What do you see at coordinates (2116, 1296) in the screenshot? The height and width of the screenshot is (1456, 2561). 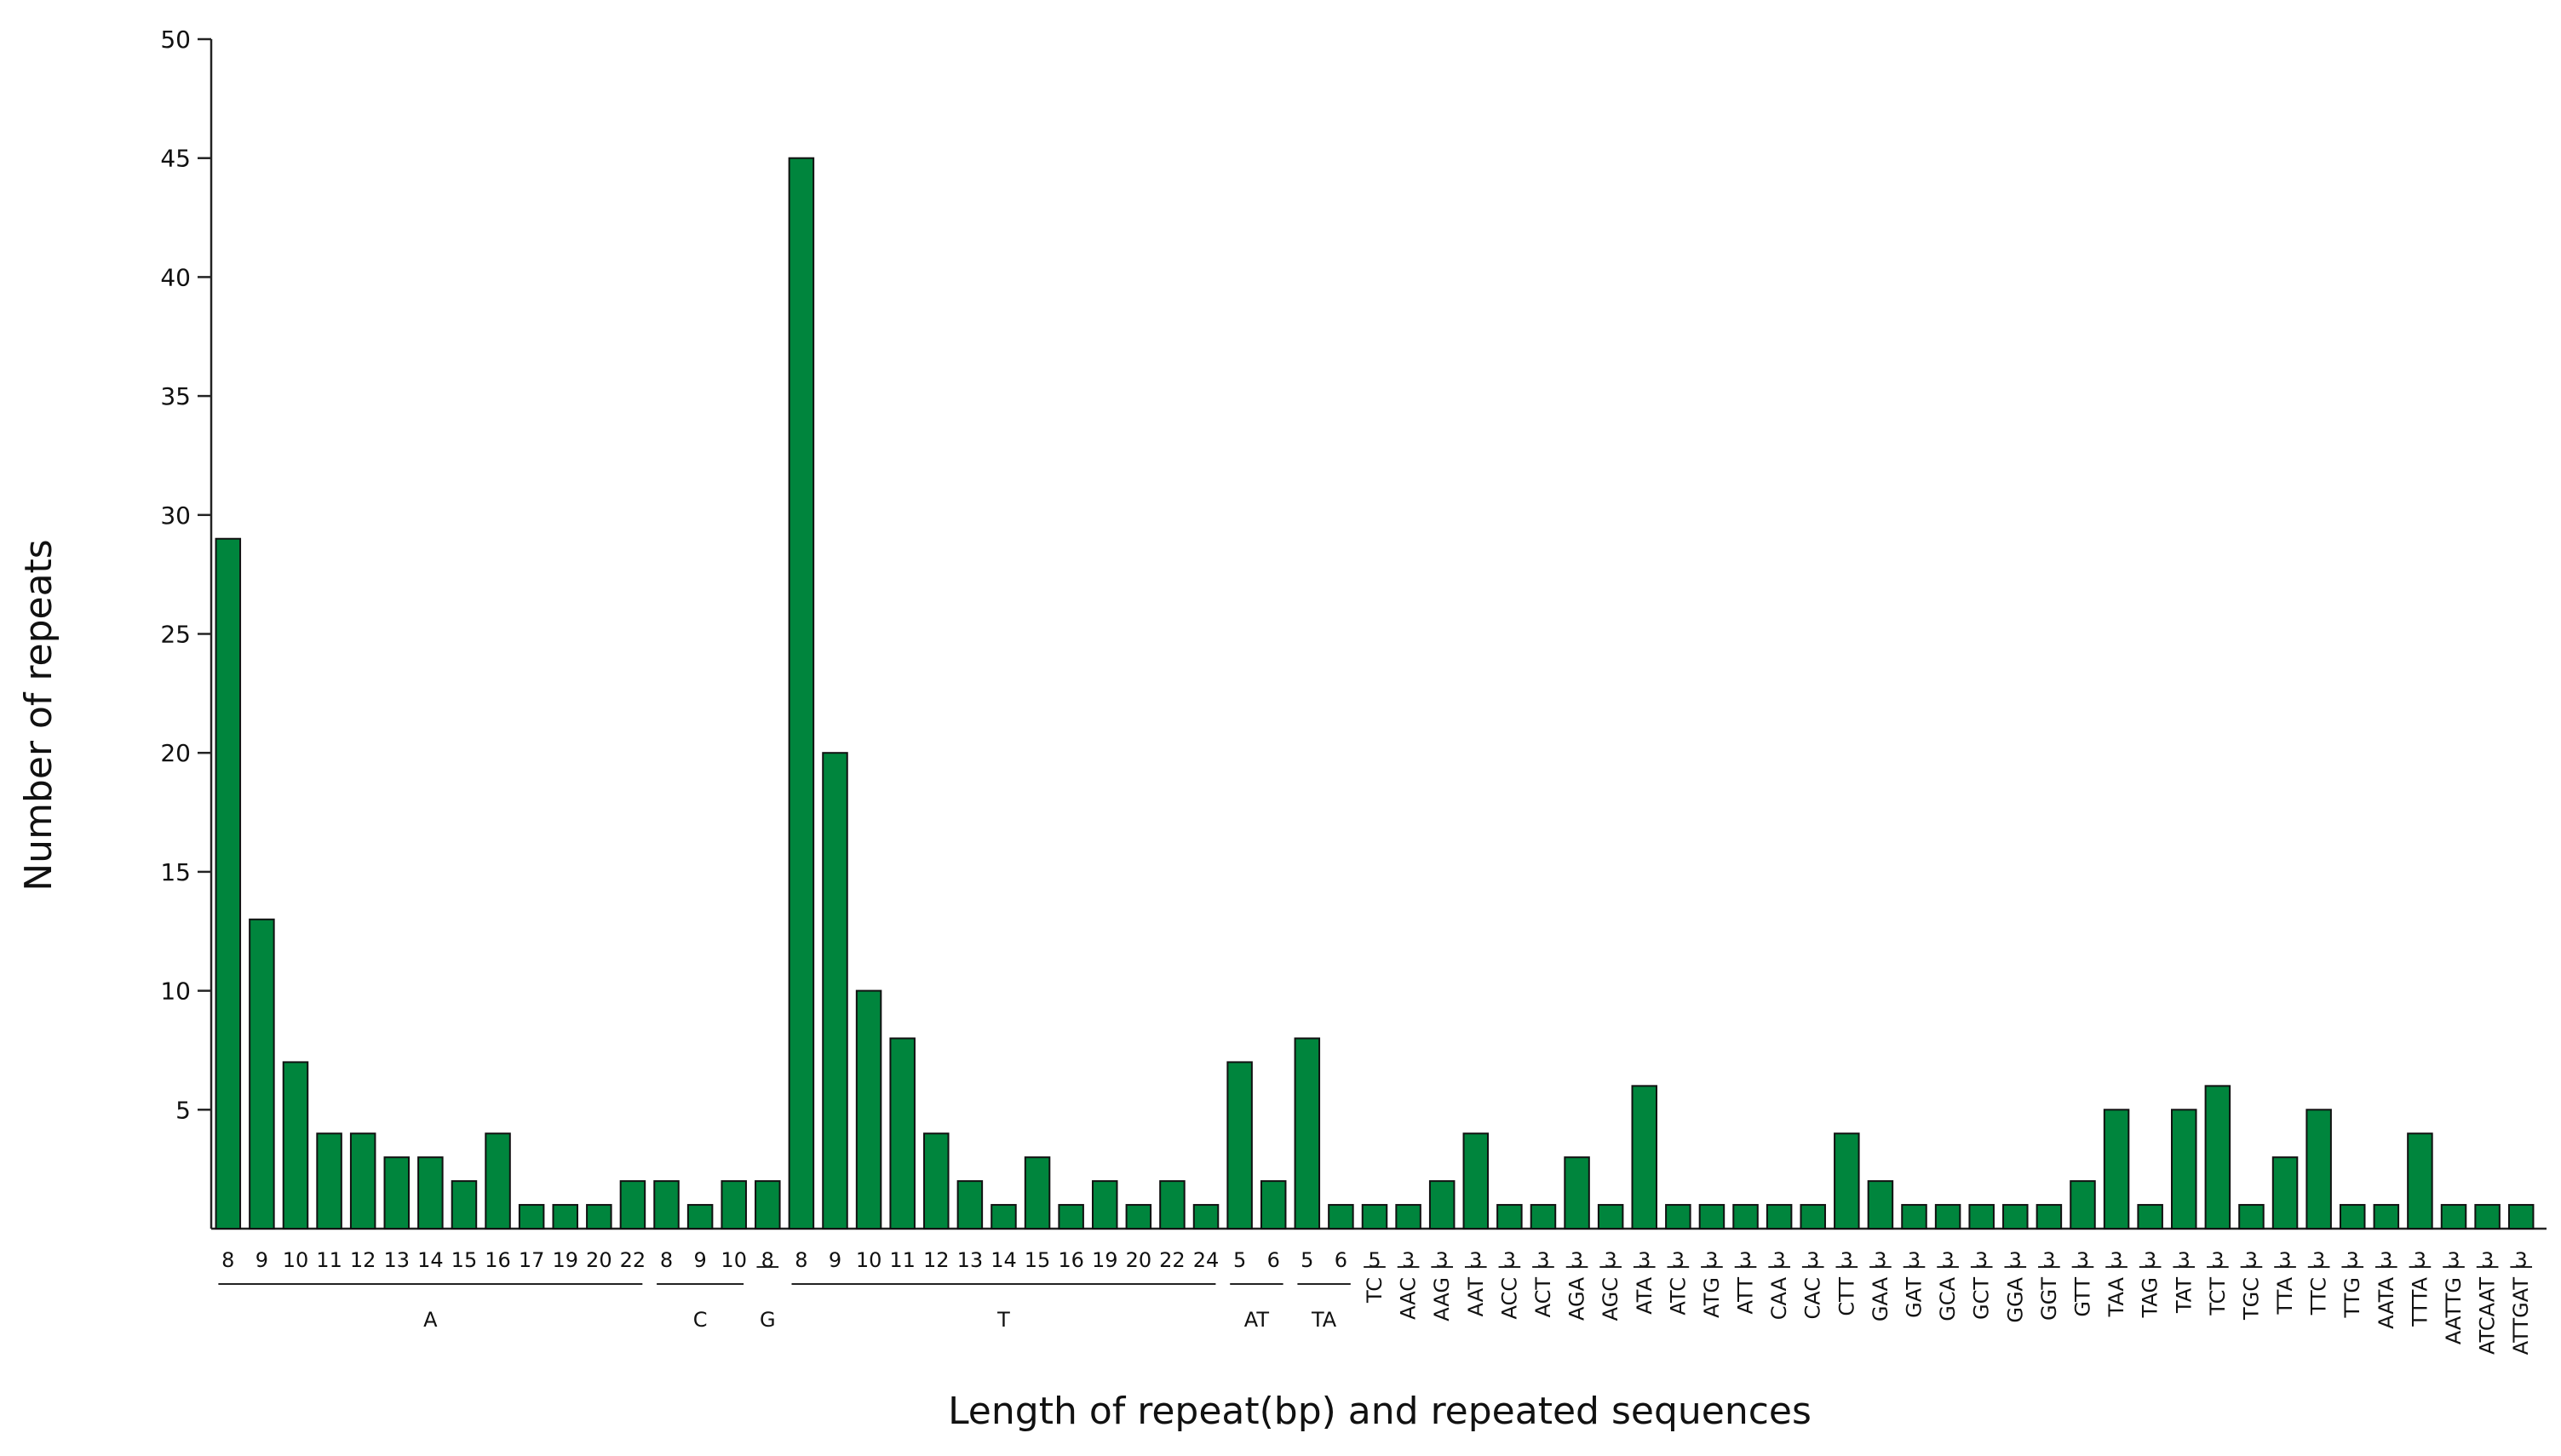 I see `group-label: TAA` at bounding box center [2116, 1296].